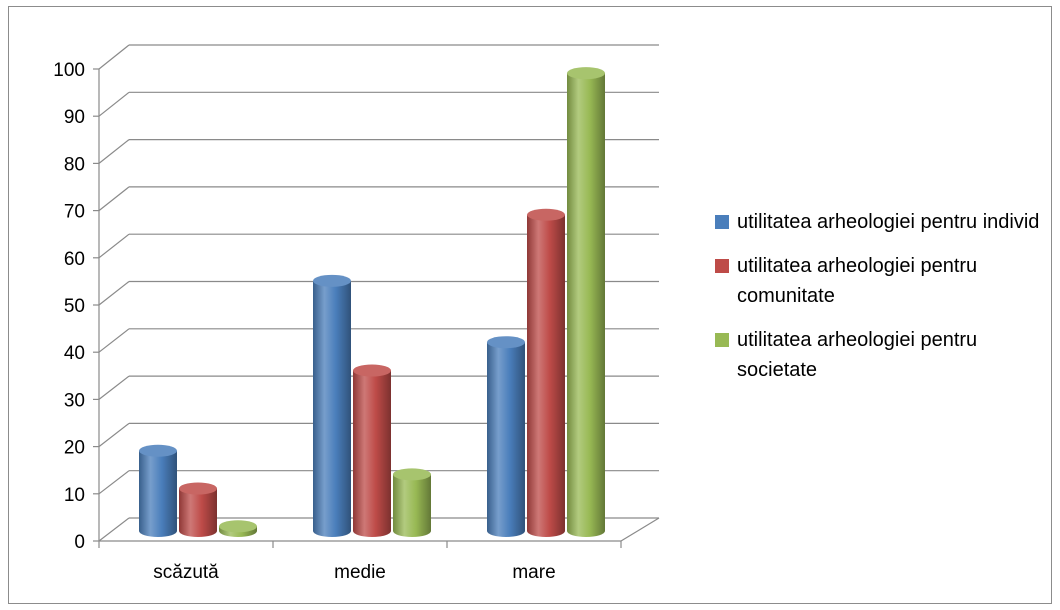 The image size is (1060, 610). Describe the element at coordinates (857, 281) in the screenshot. I see `legend-label: utilitatea arheologiei pentru comunitate` at that location.